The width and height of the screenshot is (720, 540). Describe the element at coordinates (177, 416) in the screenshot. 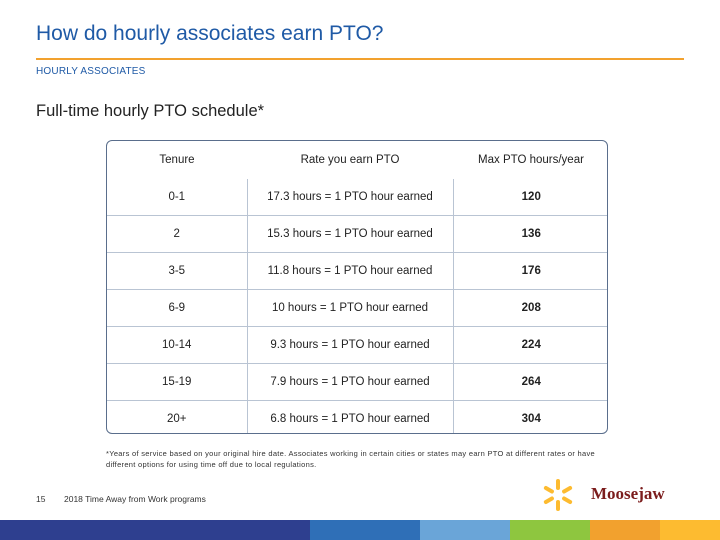

I see `tenure-cell: 20+` at that location.